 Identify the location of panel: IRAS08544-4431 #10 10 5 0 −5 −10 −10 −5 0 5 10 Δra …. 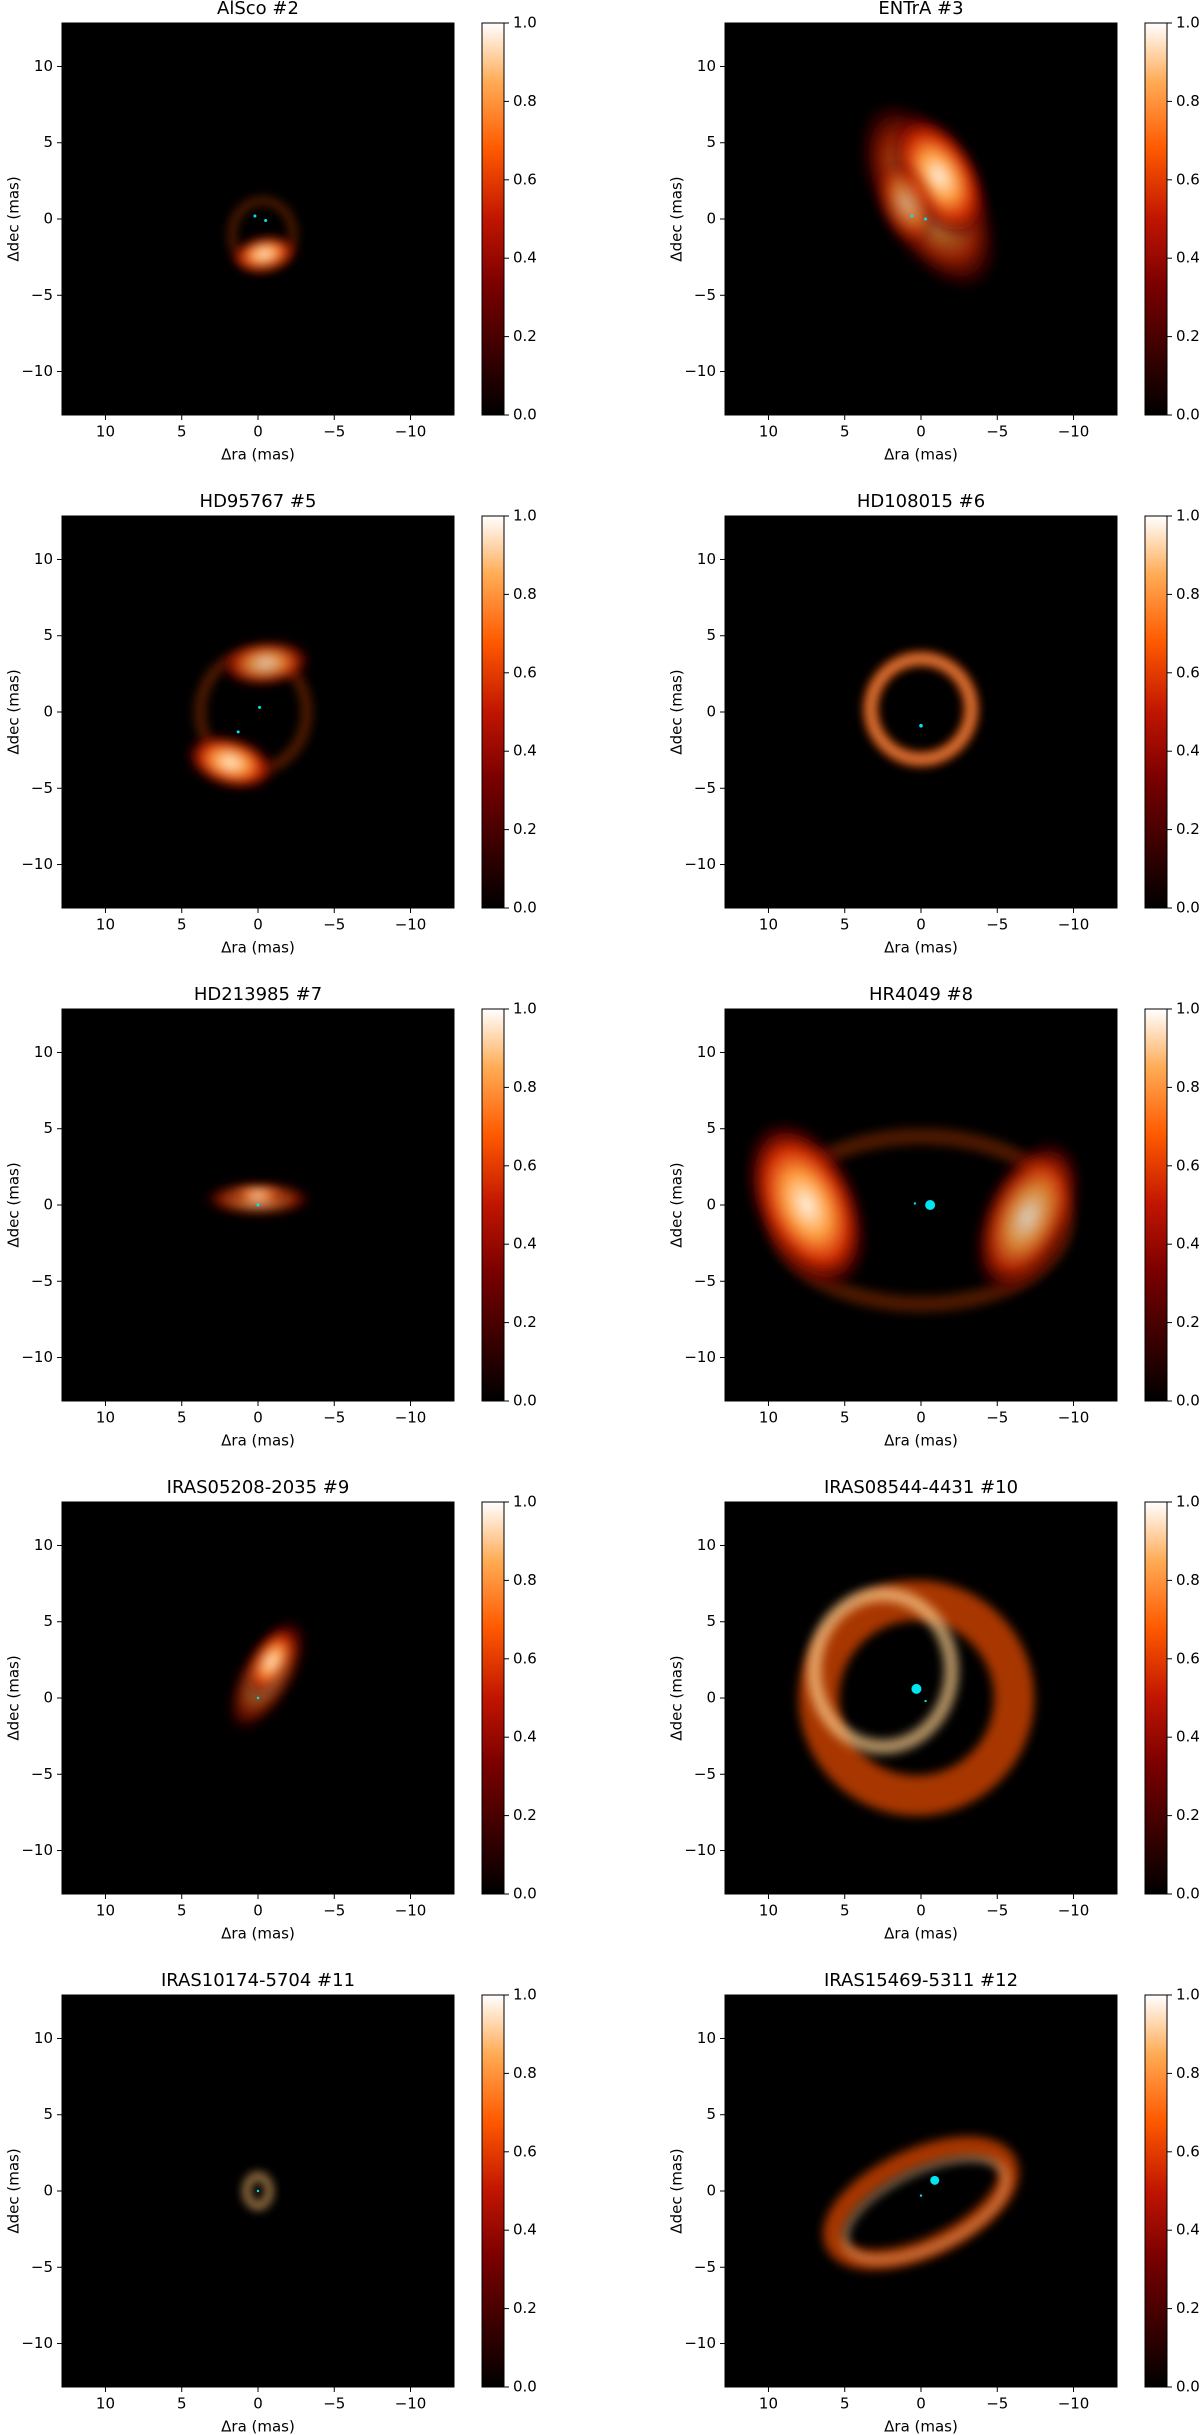
(934, 1710).